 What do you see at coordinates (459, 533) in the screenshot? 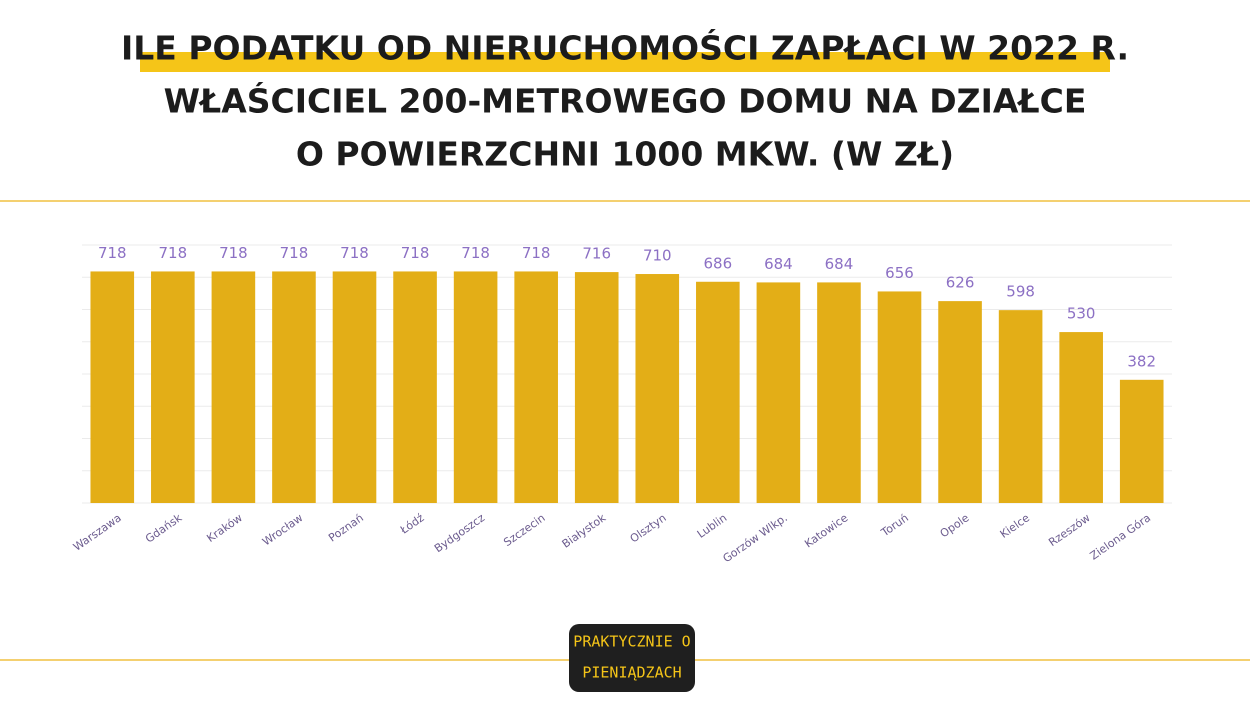
I see `x-tick-label: Bydgoszcz` at bounding box center [459, 533].